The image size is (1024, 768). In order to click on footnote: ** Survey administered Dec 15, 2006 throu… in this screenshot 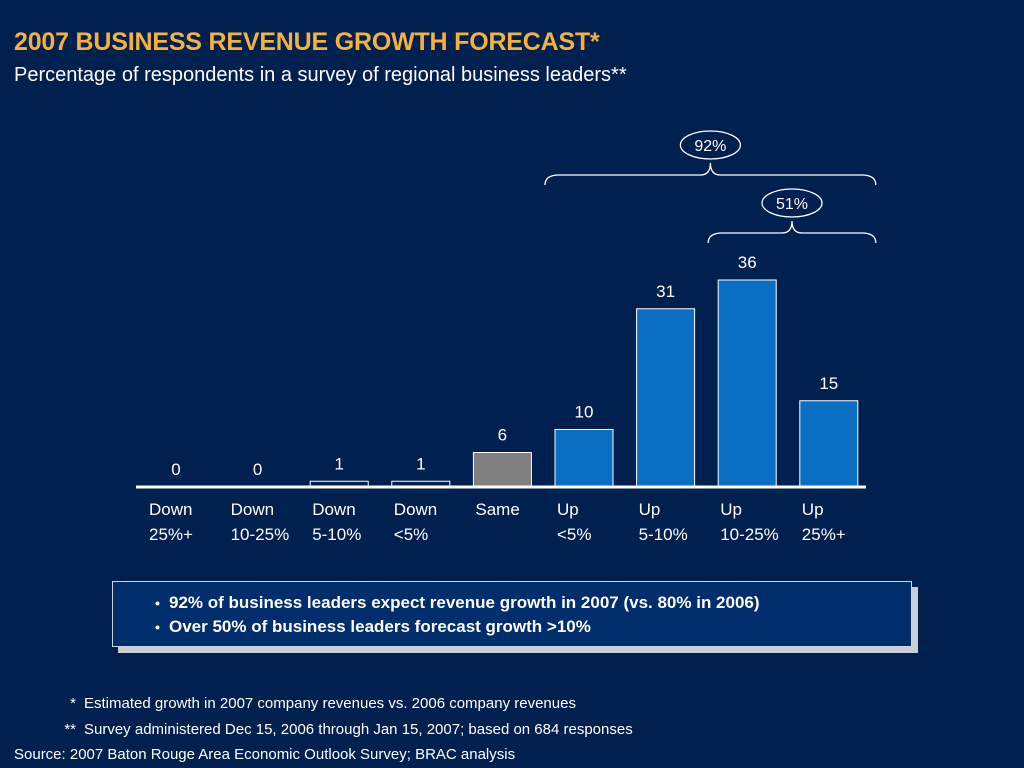, I will do `click(344, 729)`.